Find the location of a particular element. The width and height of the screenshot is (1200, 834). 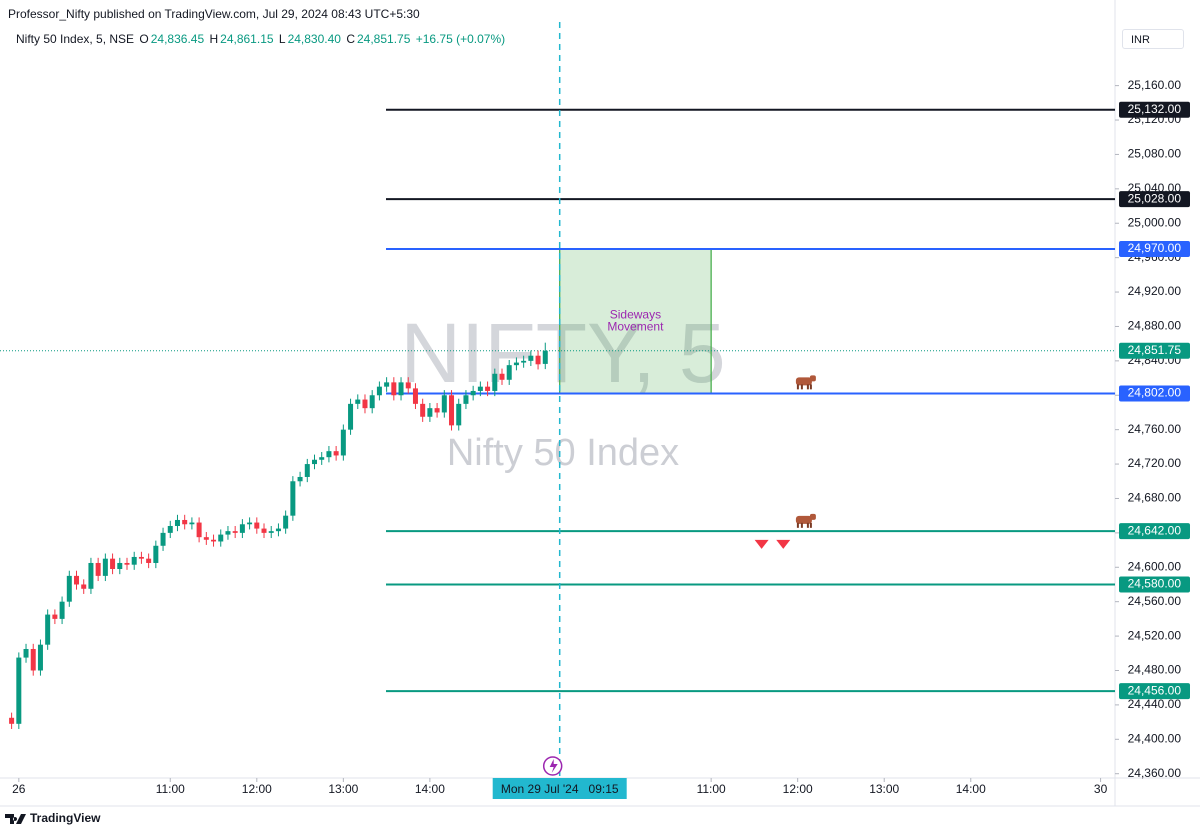

level-label: 25,132.00 is located at coordinates (1155, 109).